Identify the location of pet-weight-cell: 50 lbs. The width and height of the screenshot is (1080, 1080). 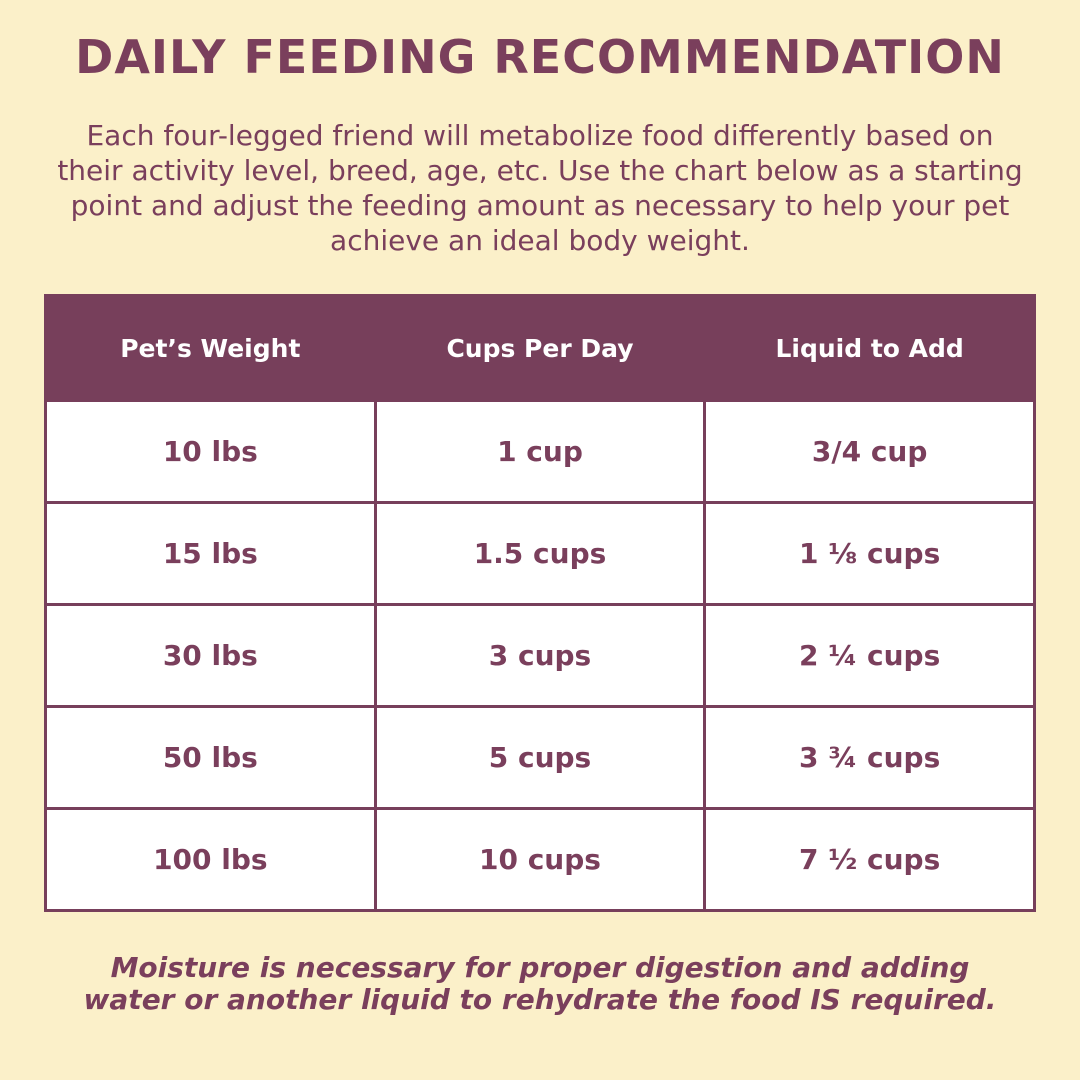
(210, 757).